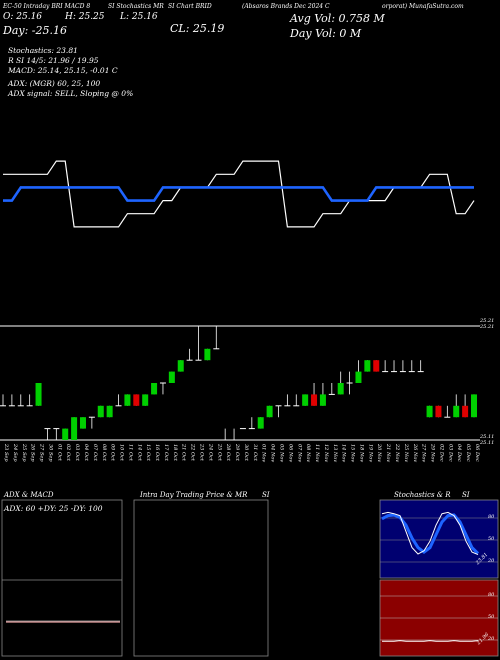 The height and width of the screenshot is (660, 500). Describe the element at coordinates (157, 453) in the screenshot. I see `date-tick-label: 16 Oct` at that location.